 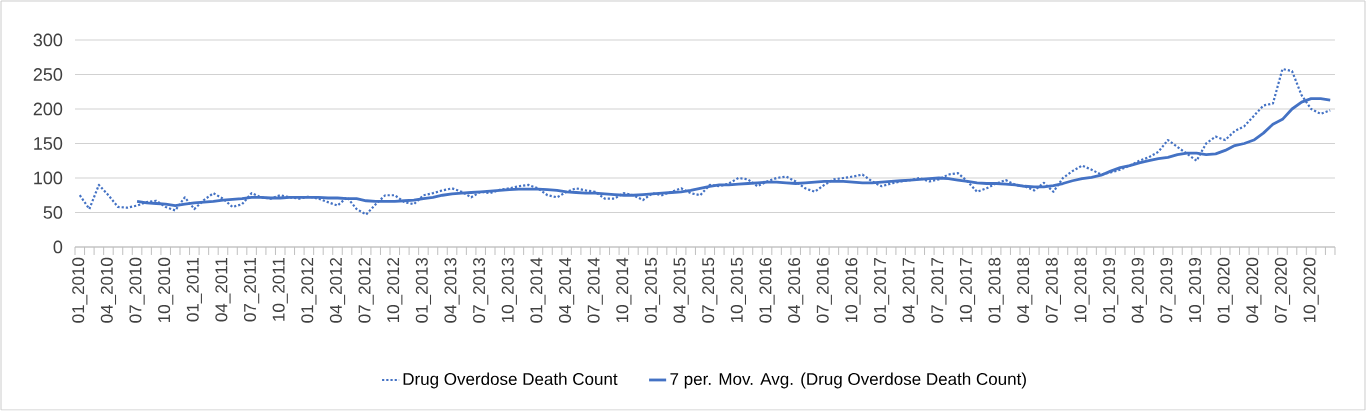 I want to click on y-tick-label: 150, so click(x=48, y=143).